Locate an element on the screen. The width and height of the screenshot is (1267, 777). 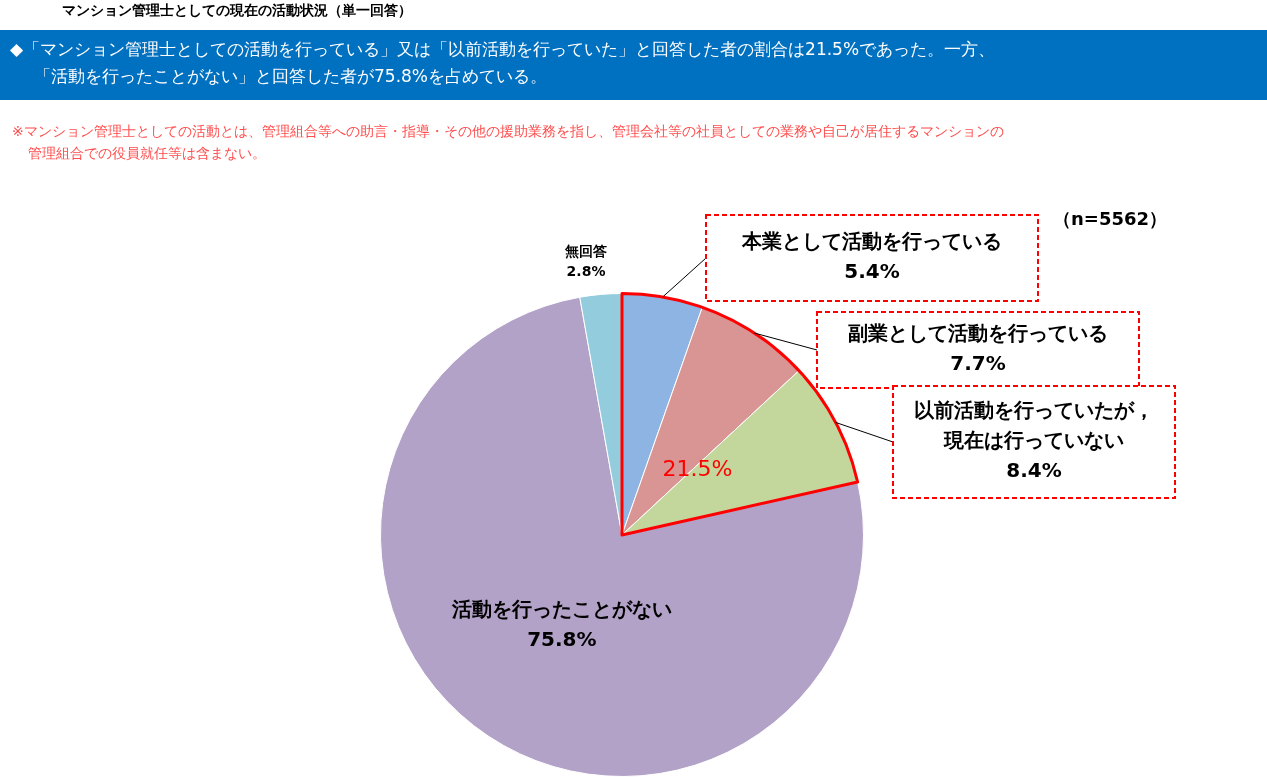
slice-label: 活動を行ったことがない is located at coordinates (561, 608).